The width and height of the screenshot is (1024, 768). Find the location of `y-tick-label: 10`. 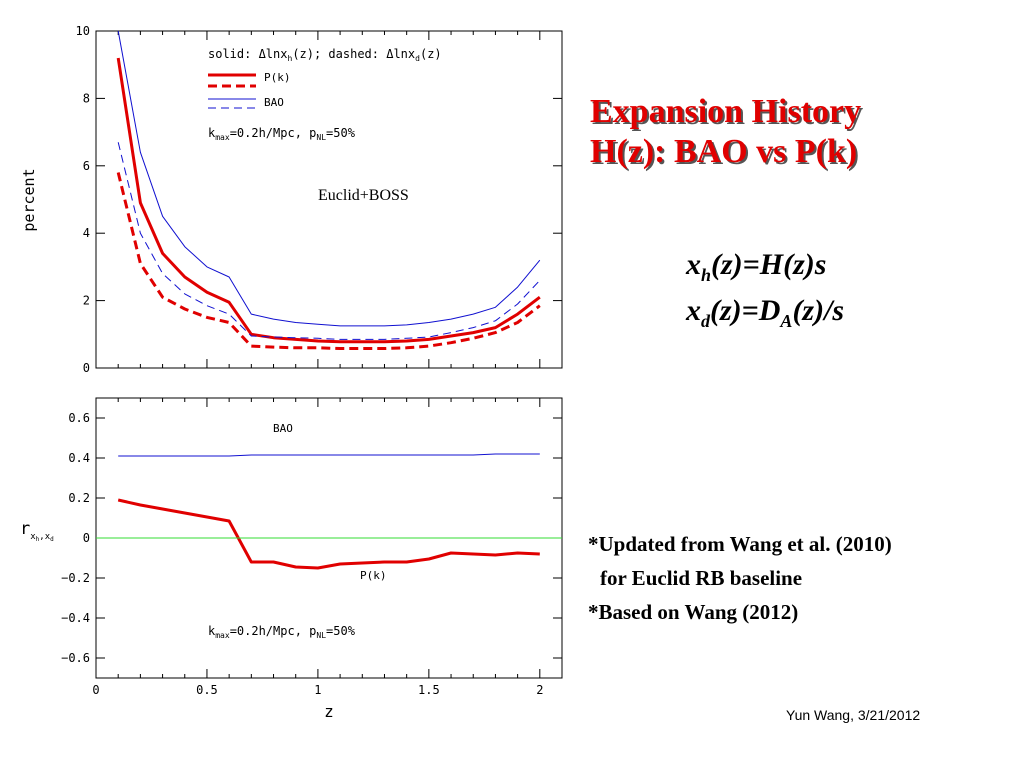

y-tick-label: 10 is located at coordinates (83, 31).